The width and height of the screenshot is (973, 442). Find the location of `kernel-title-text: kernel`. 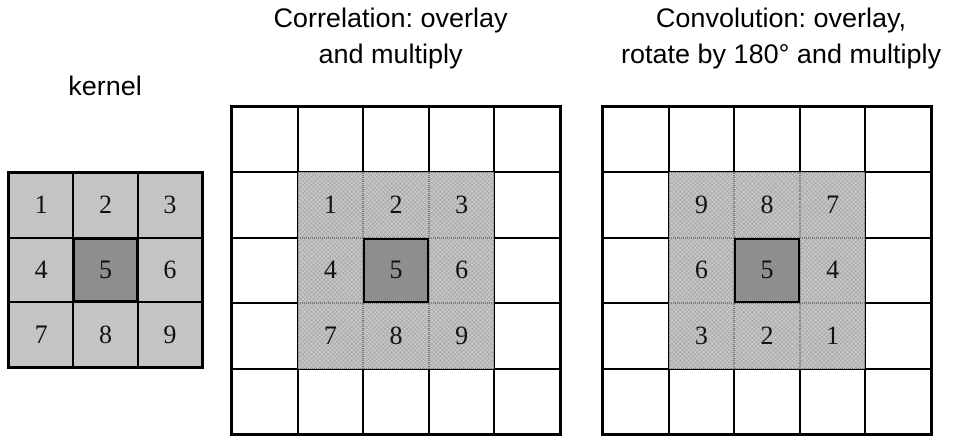

kernel-title-text: kernel is located at coordinates (105, 86).